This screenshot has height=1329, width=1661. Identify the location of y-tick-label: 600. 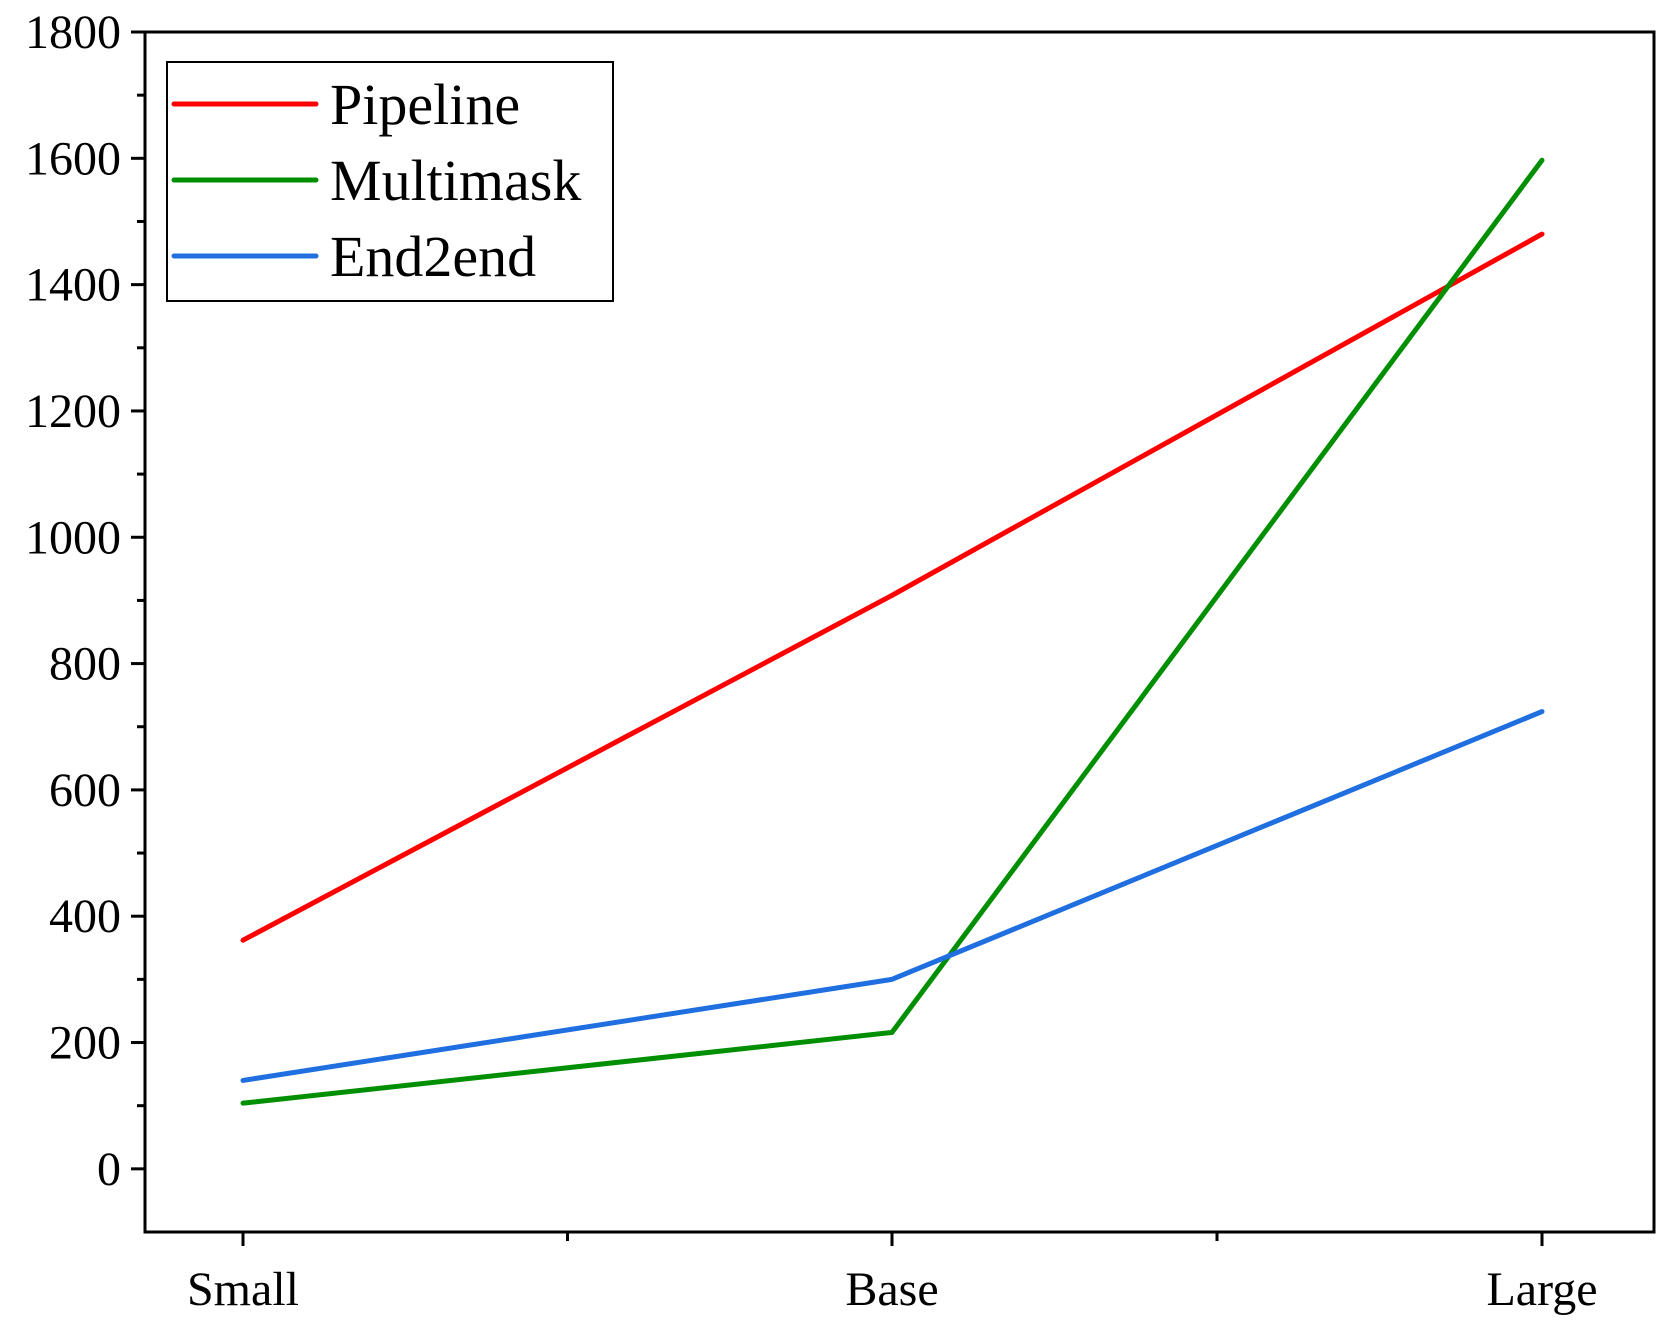
(85, 790).